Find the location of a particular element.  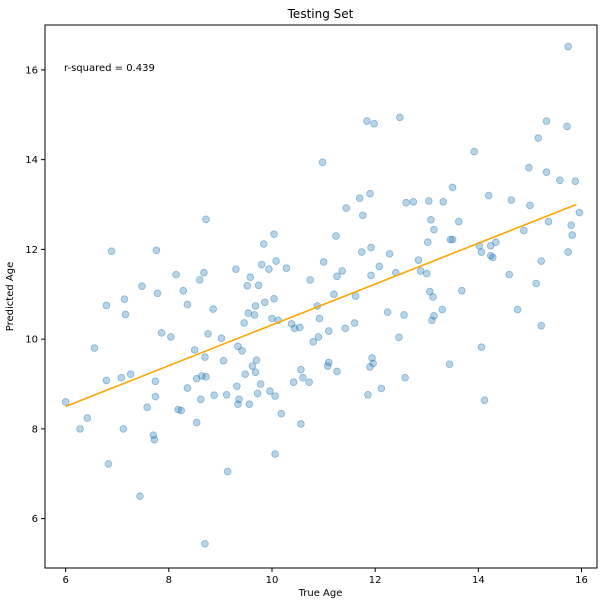

x-tick-label: 8 is located at coordinates (169, 580).